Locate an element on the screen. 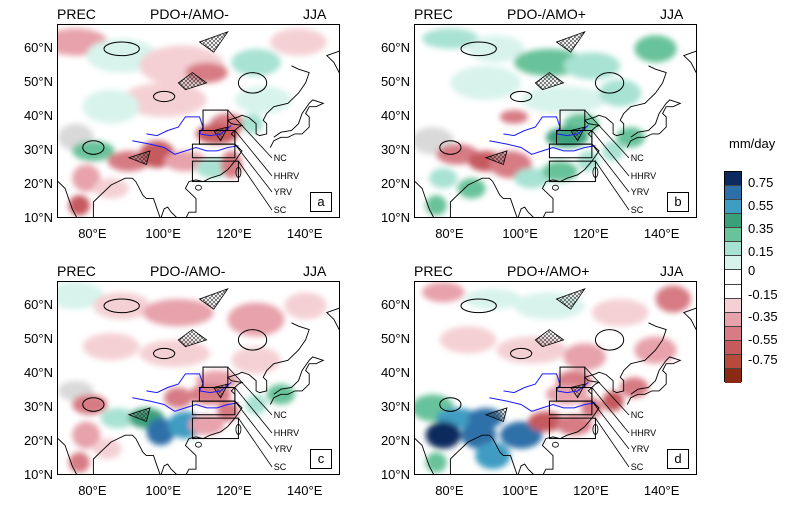 The width and height of the screenshot is (799, 509). panel-b-season: JJA is located at coordinates (672, 14).